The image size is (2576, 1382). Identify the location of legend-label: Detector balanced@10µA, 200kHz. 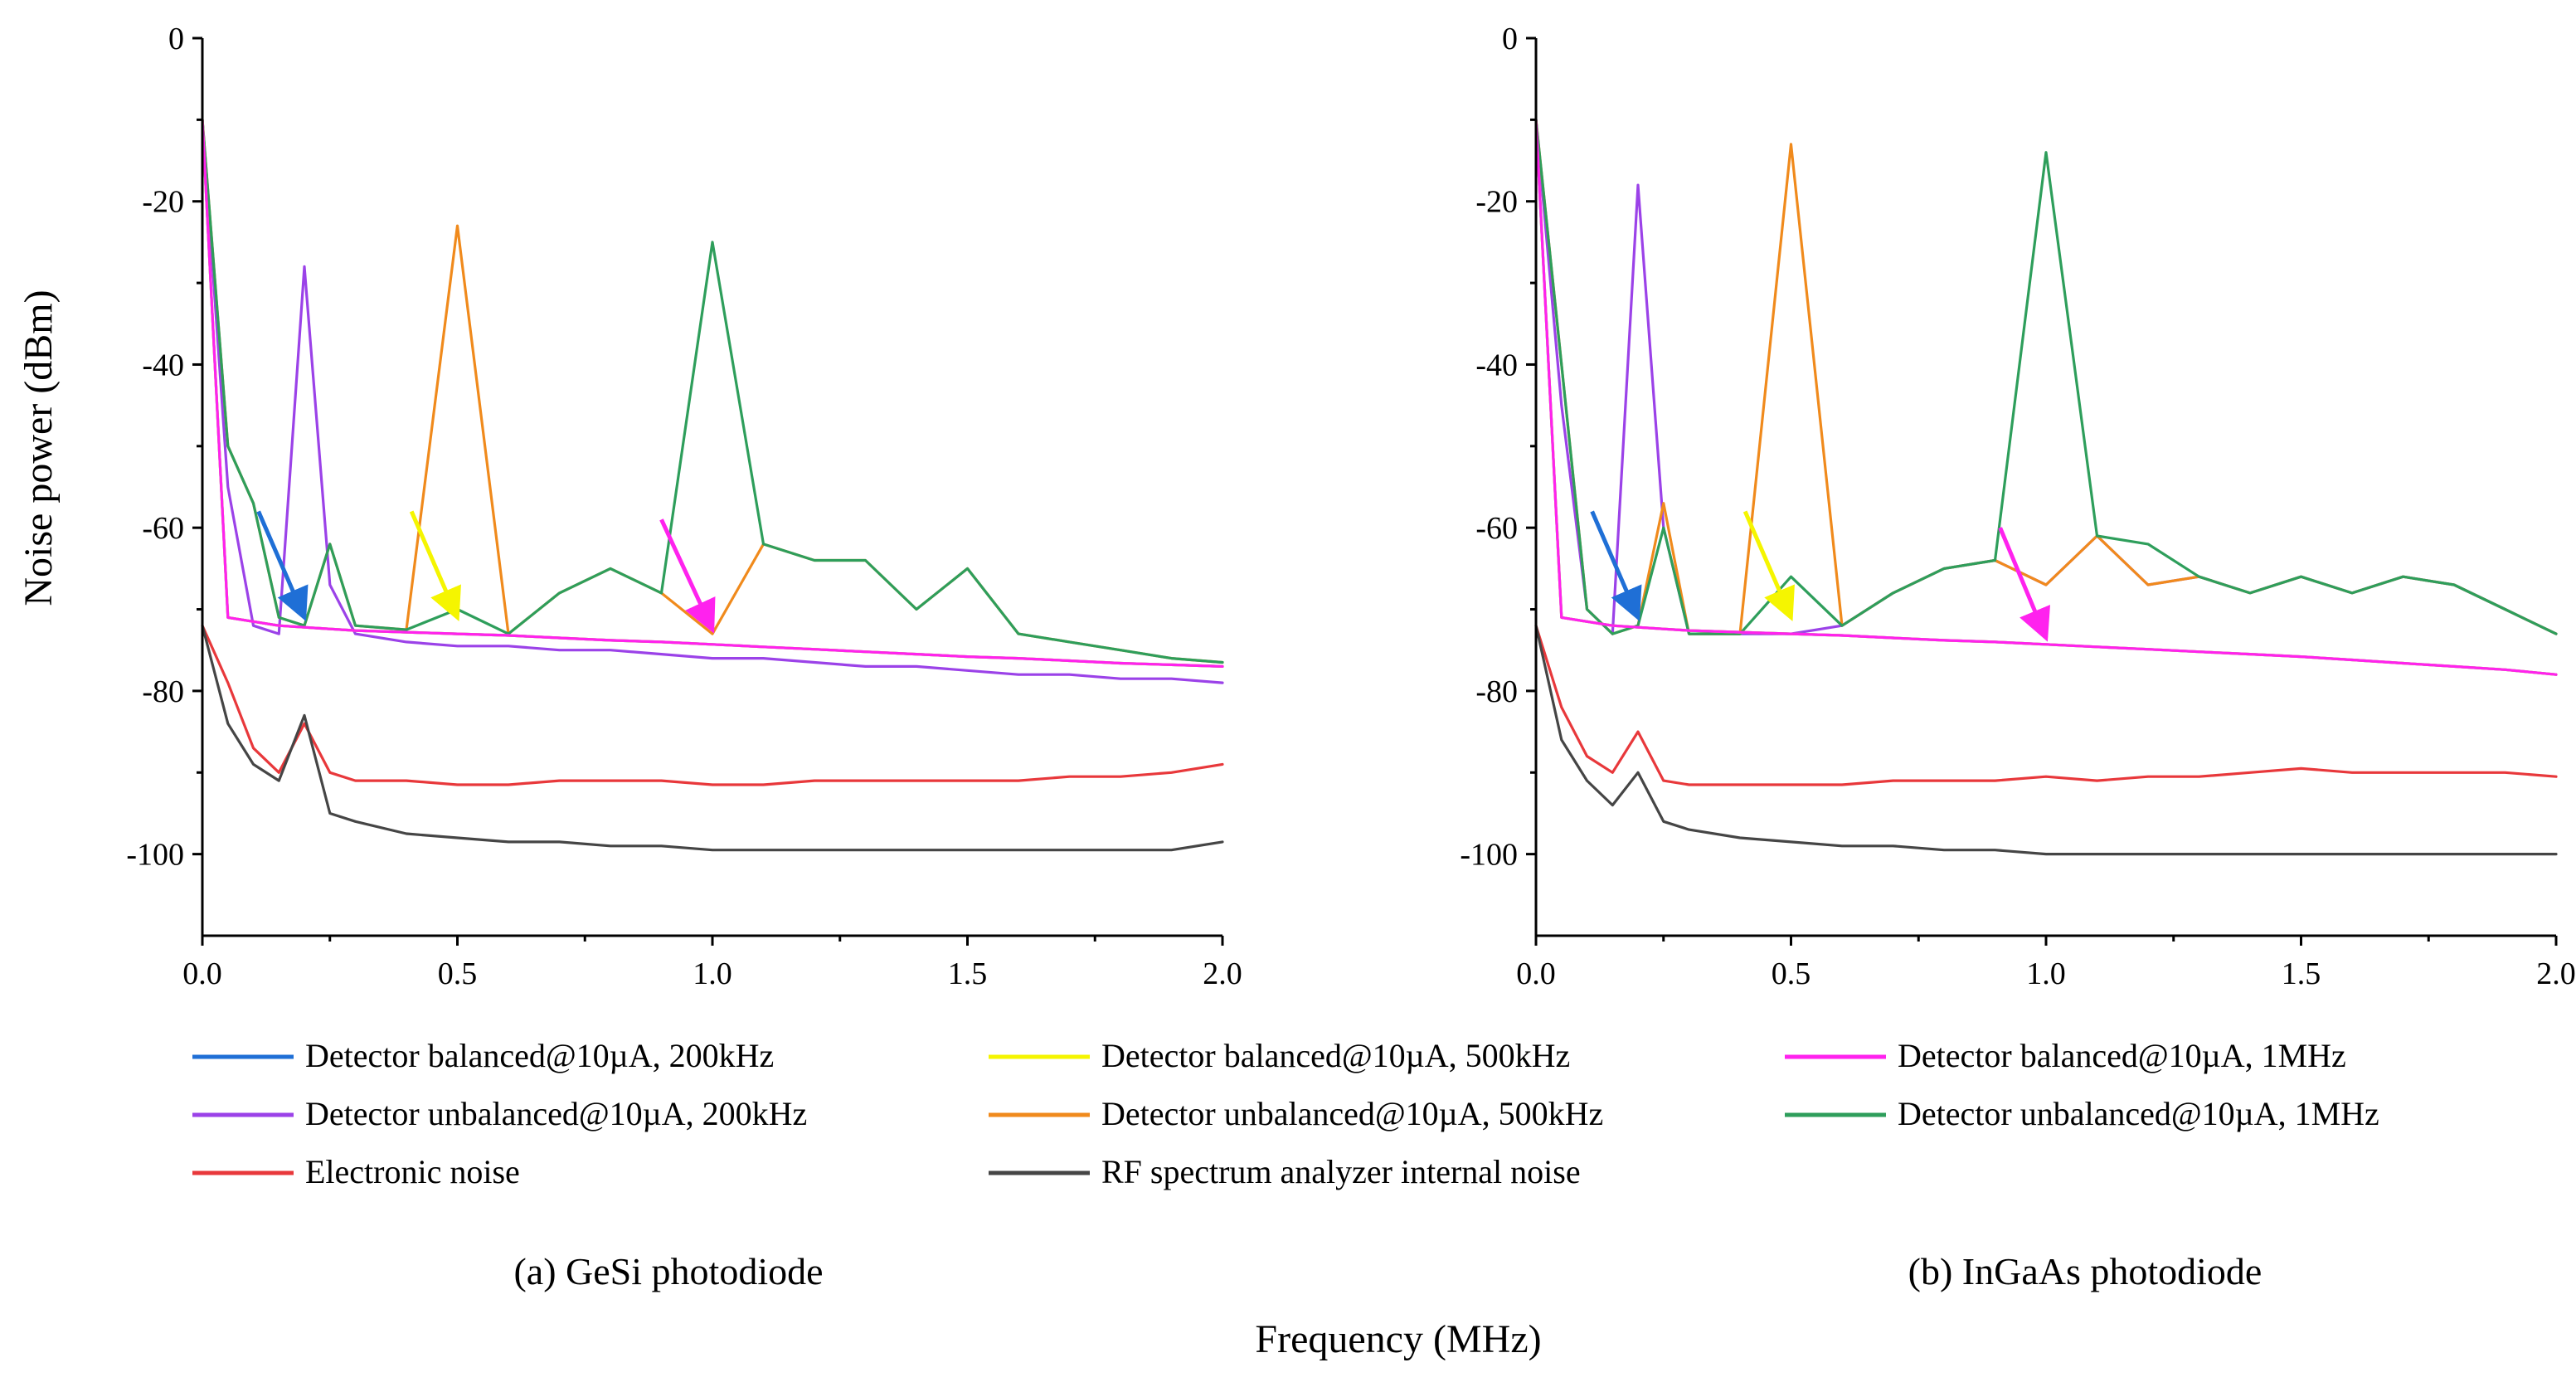
(540, 1055).